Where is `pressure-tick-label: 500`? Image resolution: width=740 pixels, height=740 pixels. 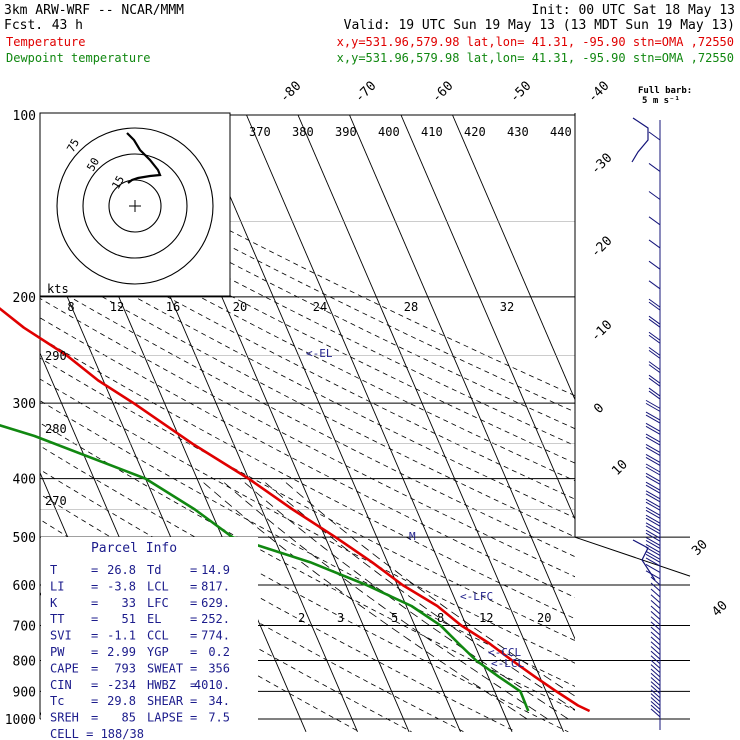 pressure-tick-label: 500 is located at coordinates (24, 538).